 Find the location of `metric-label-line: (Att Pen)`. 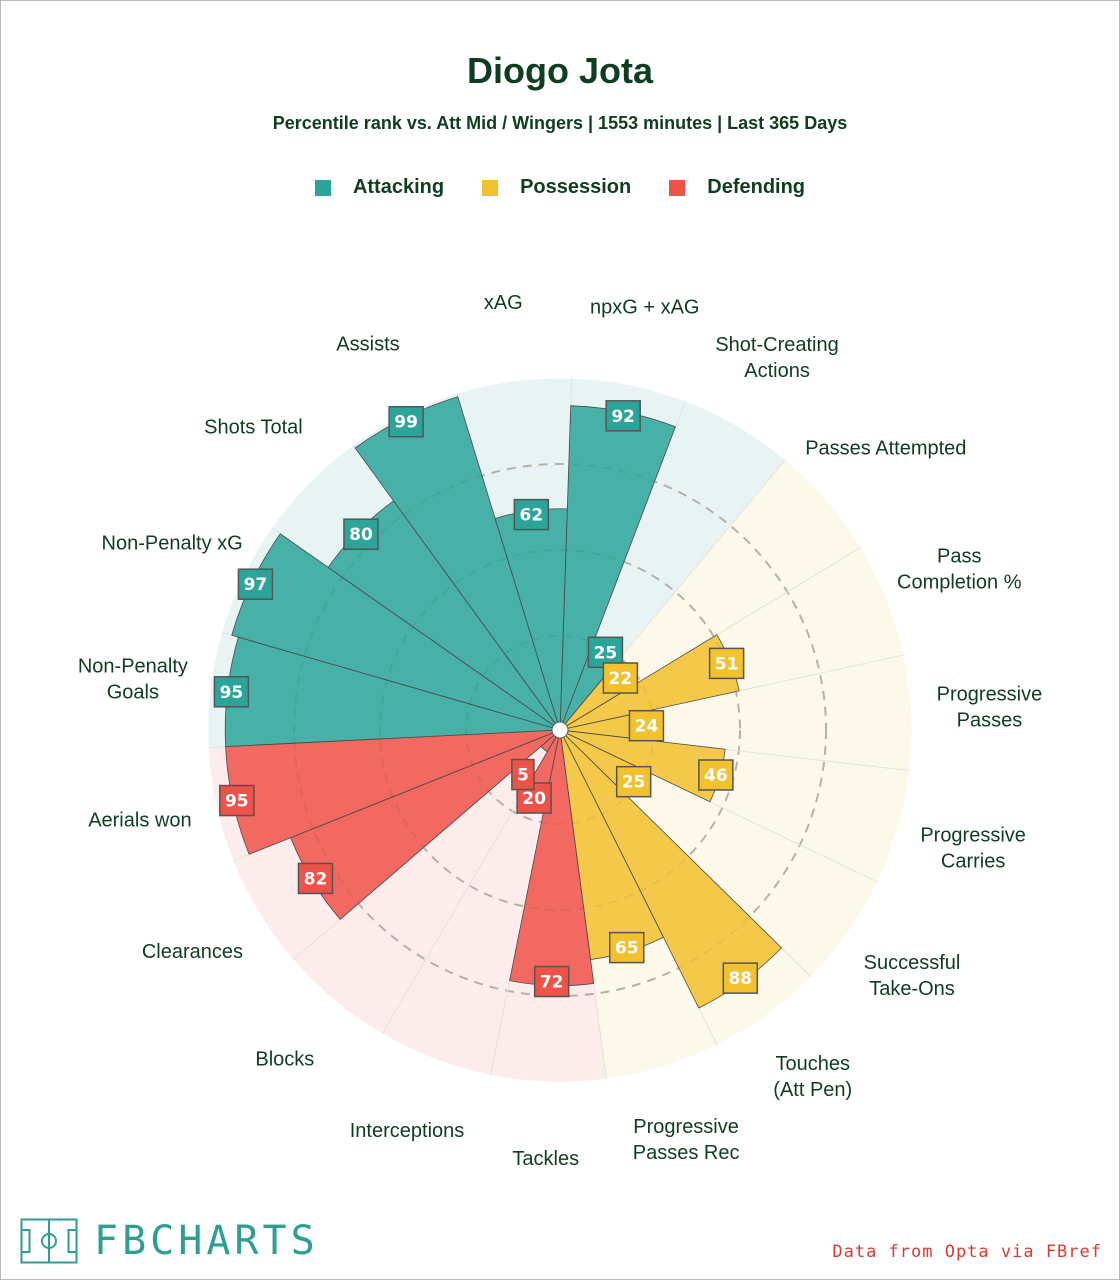

metric-label-line: (Att Pen) is located at coordinates (812, 1090).